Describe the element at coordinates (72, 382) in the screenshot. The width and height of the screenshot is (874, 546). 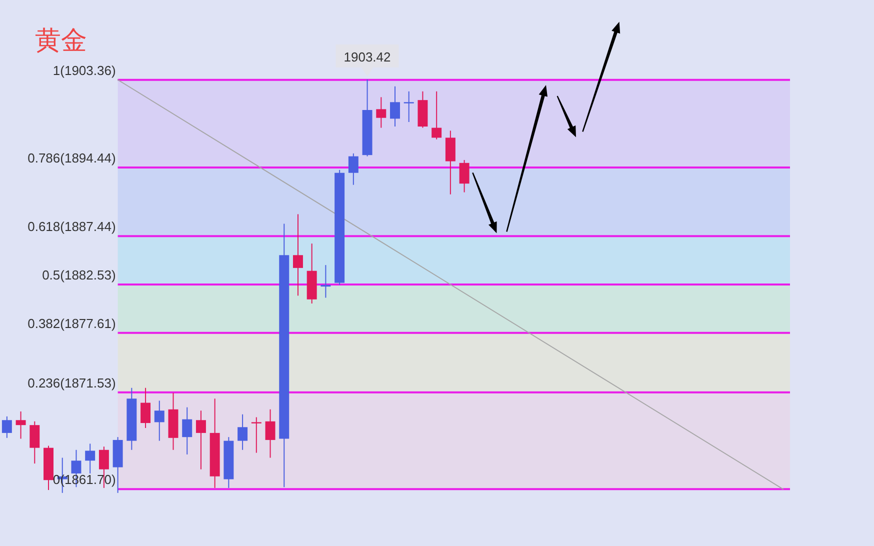
I see `annotation: 0.236(1871.53)` at that location.